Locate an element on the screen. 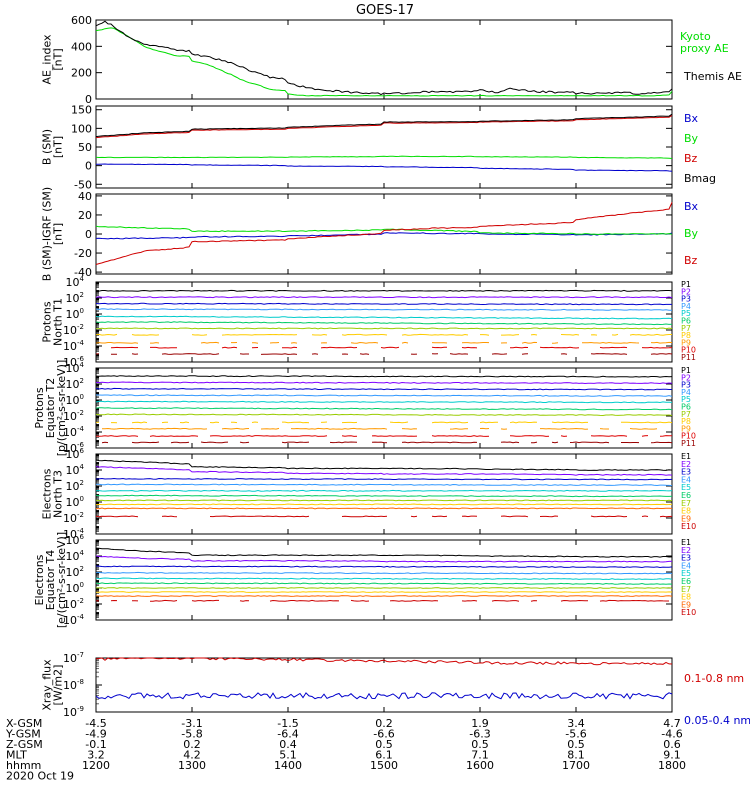 The height and width of the screenshot is (800, 750). ytick-label: -20 is located at coordinates (83, 253).